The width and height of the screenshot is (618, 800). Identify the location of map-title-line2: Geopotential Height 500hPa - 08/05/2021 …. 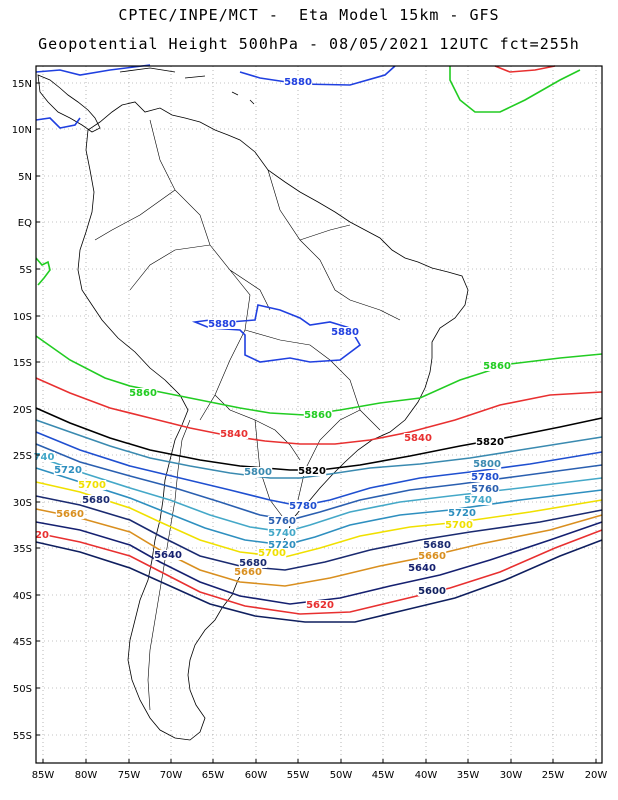
(309, 44).